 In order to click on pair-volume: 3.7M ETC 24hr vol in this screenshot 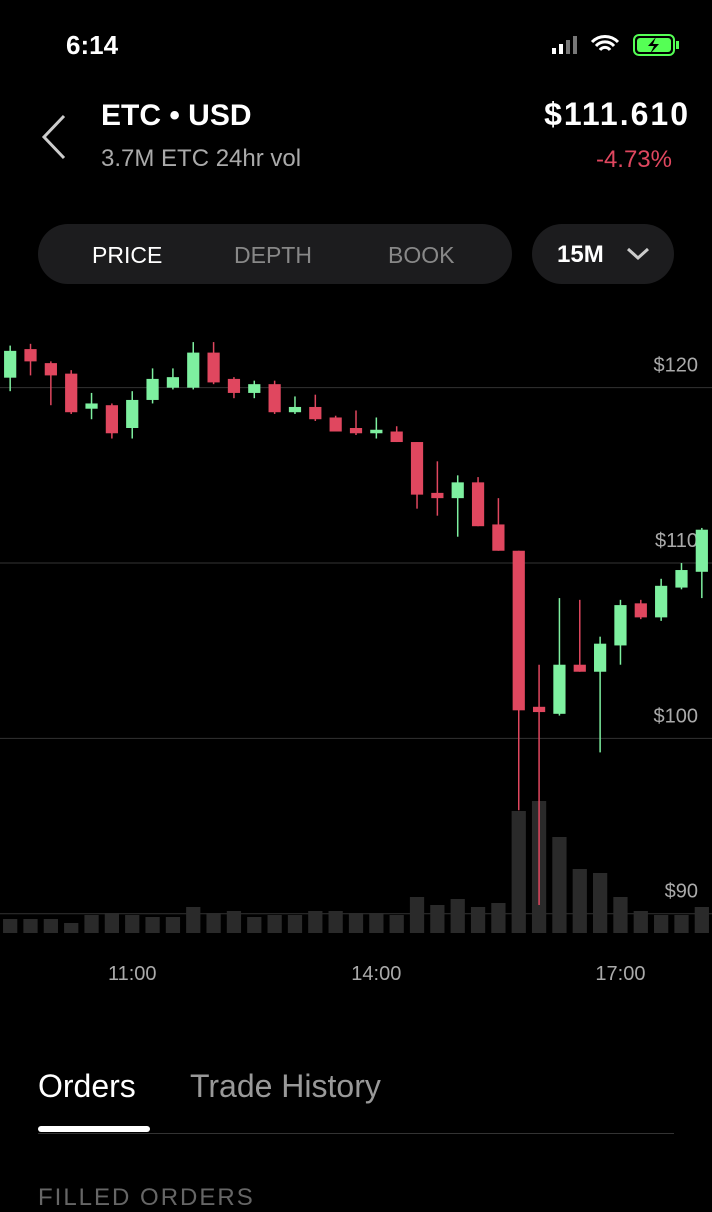, I will do `click(201, 158)`.